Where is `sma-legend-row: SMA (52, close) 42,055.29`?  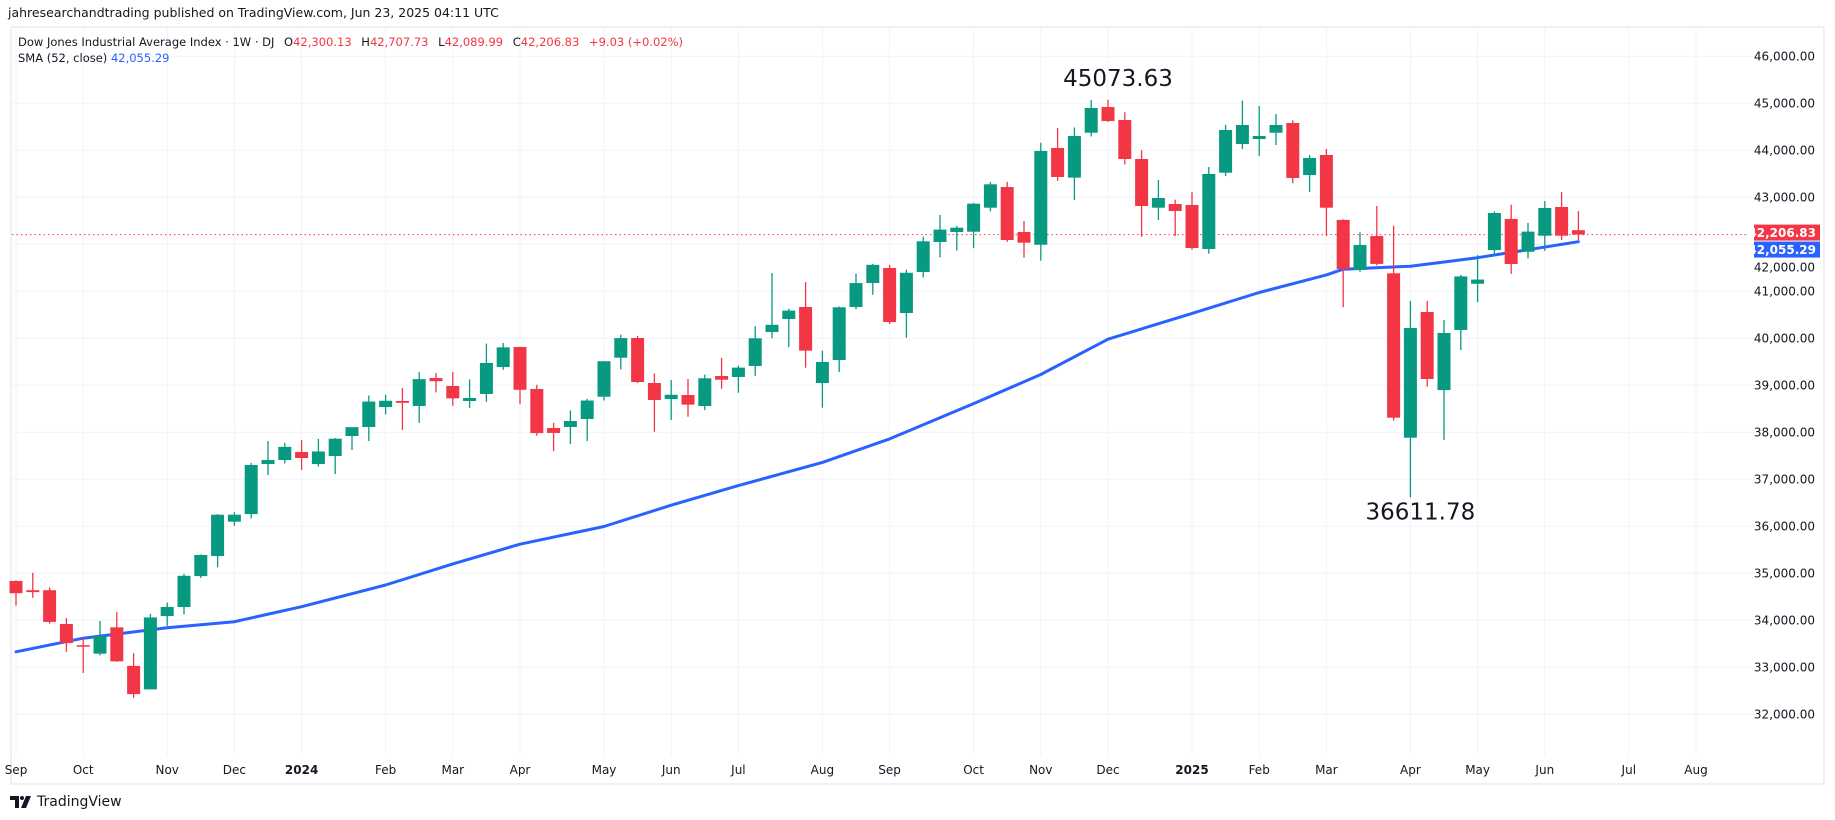 sma-legend-row: SMA (52, close) 42,055.29 is located at coordinates (350, 58).